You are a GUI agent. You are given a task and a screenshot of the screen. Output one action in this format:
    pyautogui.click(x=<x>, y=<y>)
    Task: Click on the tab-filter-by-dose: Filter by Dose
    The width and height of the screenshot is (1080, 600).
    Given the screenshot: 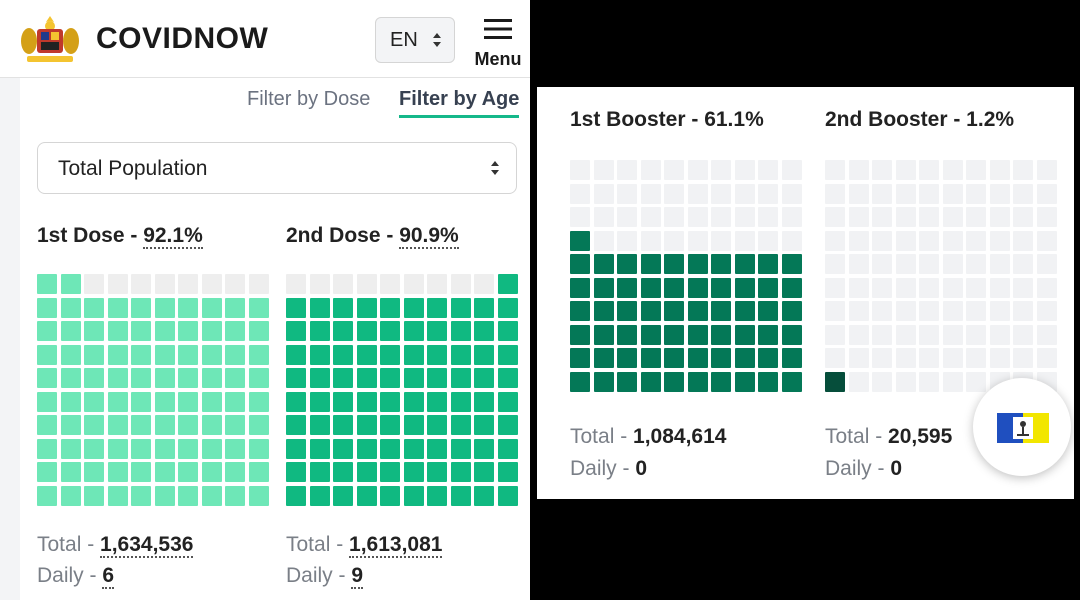 What is the action you would take?
    pyautogui.click(x=309, y=99)
    